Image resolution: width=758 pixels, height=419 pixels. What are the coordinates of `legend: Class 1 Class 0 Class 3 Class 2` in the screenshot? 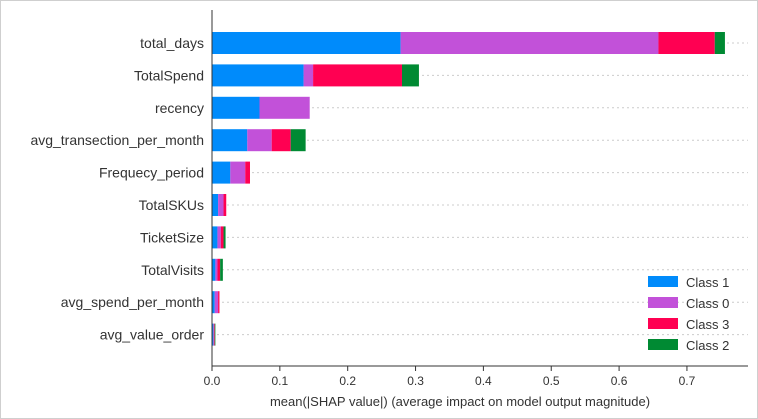 It's located at (688, 314).